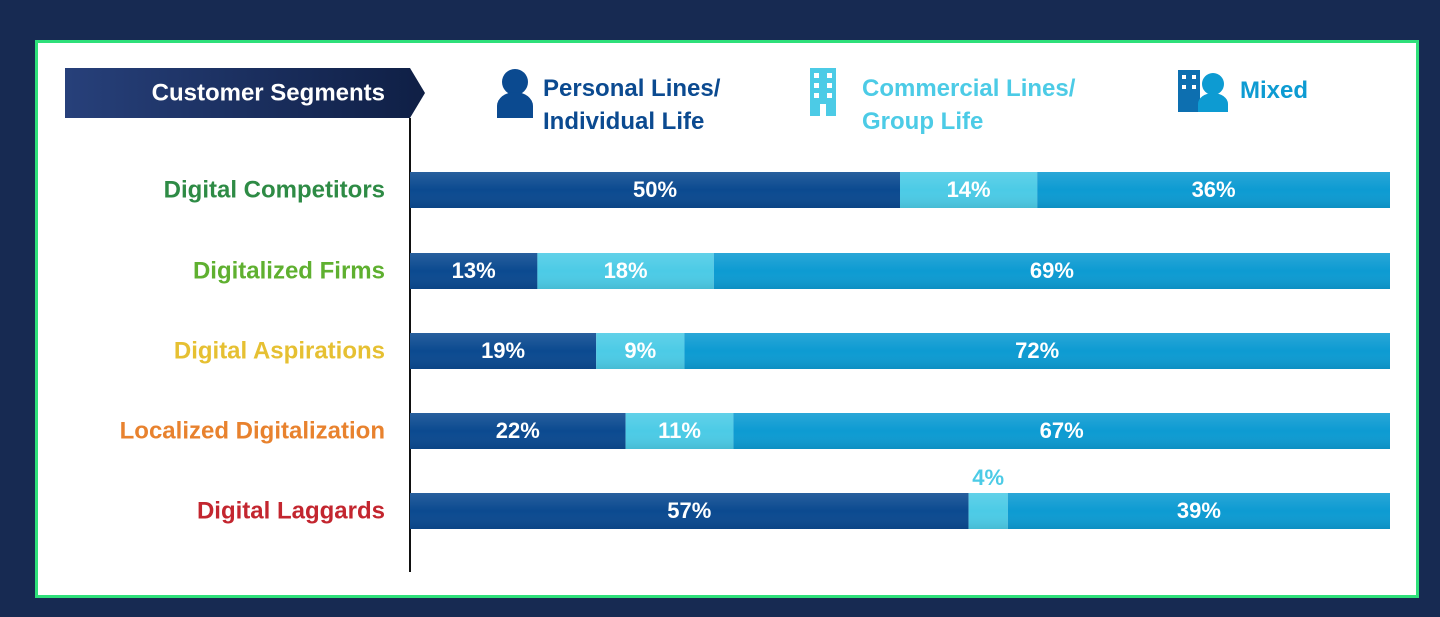  I want to click on value-label: 14%, so click(969, 189).